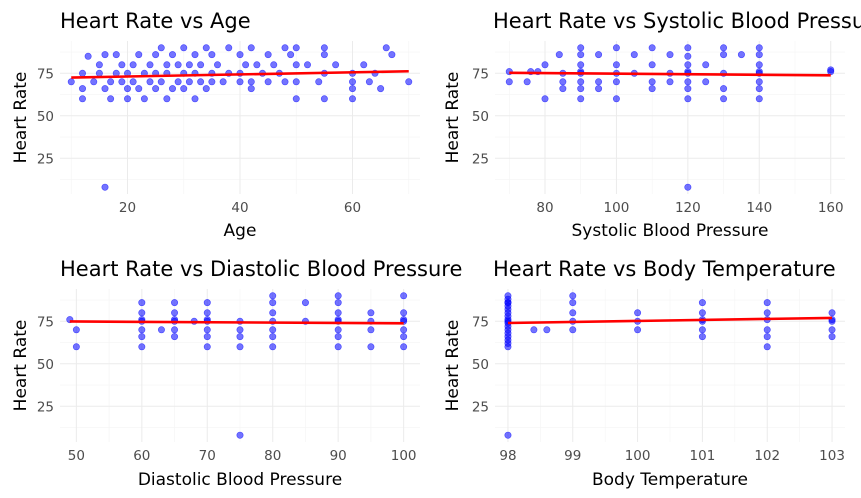 The width and height of the screenshot is (861, 498). Describe the element at coordinates (767, 456) in the screenshot. I see `x-tick-label: 102` at that location.